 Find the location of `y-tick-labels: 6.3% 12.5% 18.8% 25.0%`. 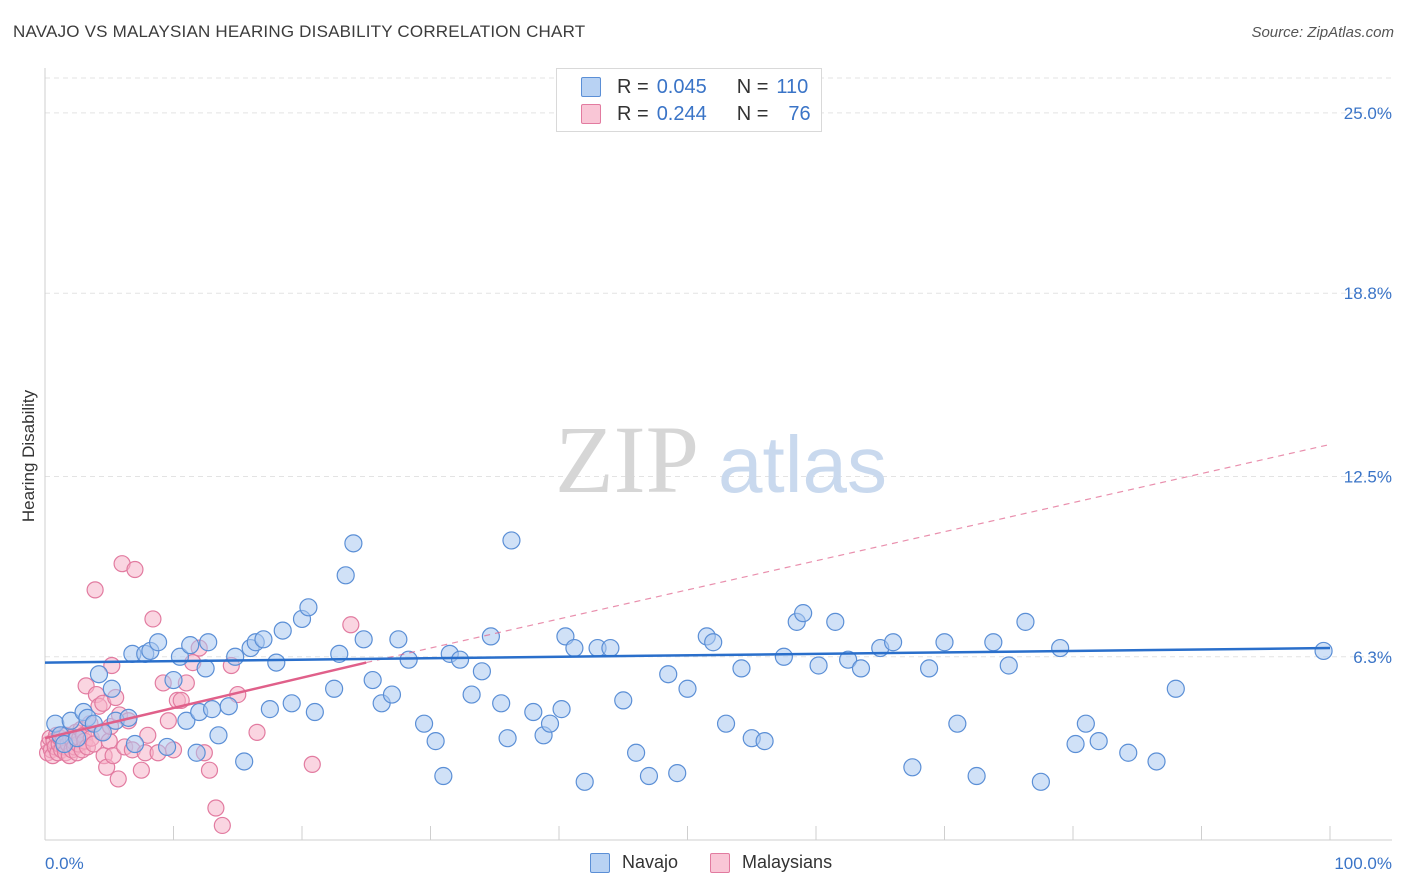

y-tick-labels: 6.3% 12.5% 18.8% 25.0% is located at coordinates (1368, 385).